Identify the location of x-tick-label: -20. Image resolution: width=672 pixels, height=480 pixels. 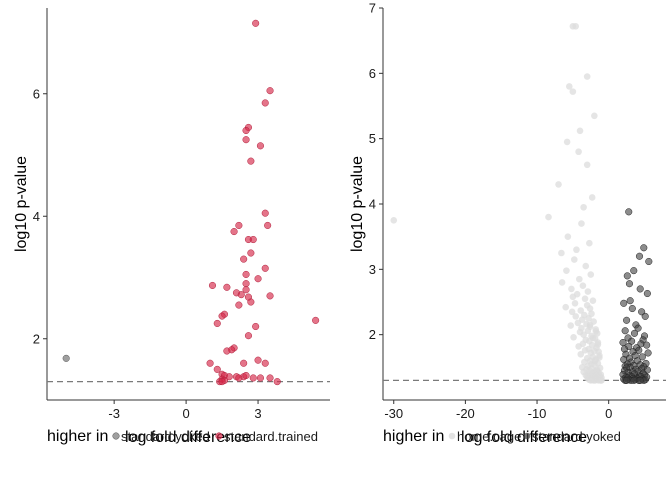
(465, 413).